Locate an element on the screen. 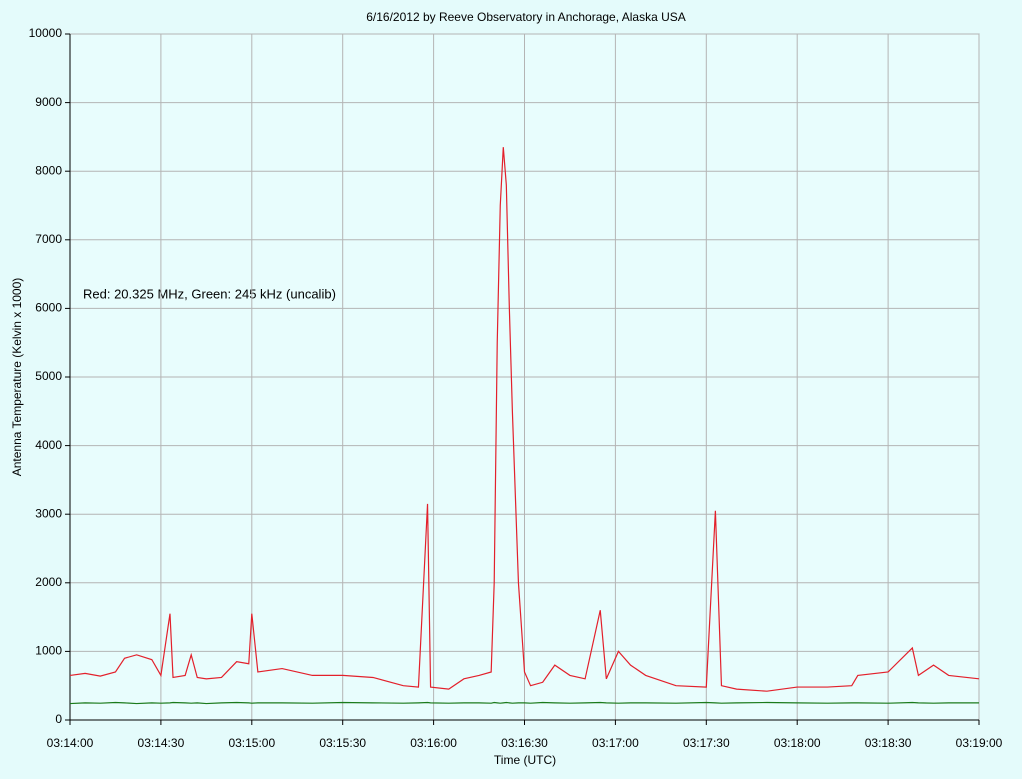 This screenshot has height=779, width=1022. y-tick-label: 10000 is located at coordinates (46, 33).